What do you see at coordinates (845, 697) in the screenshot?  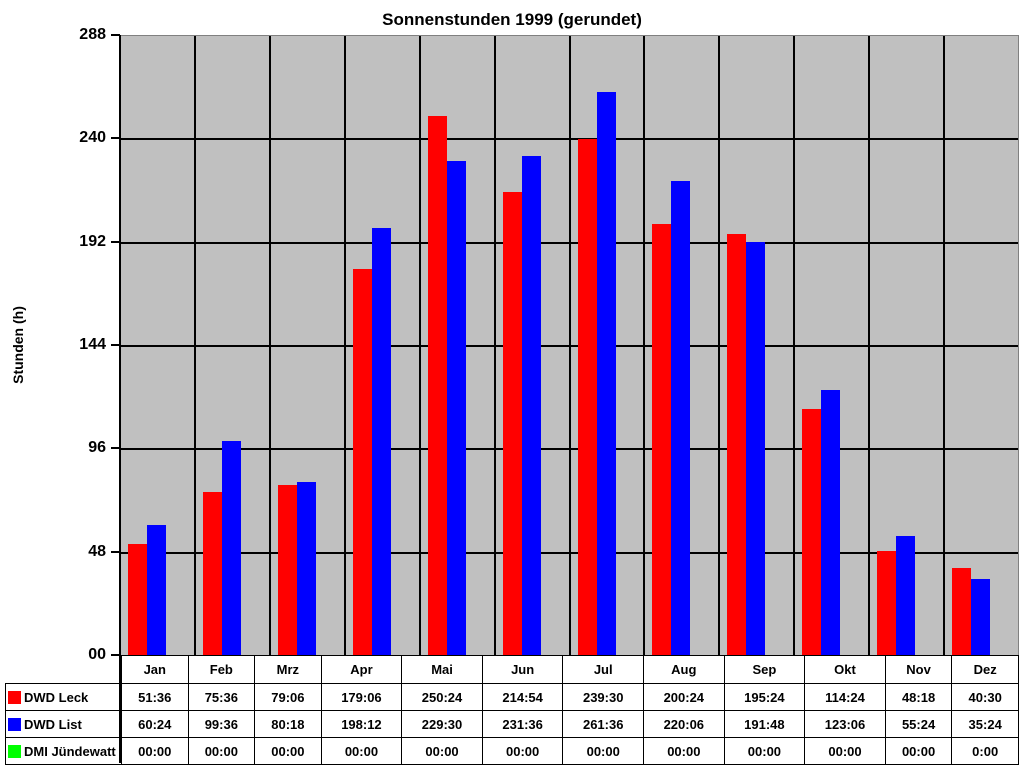 I see `table-cell: 114:24` at bounding box center [845, 697].